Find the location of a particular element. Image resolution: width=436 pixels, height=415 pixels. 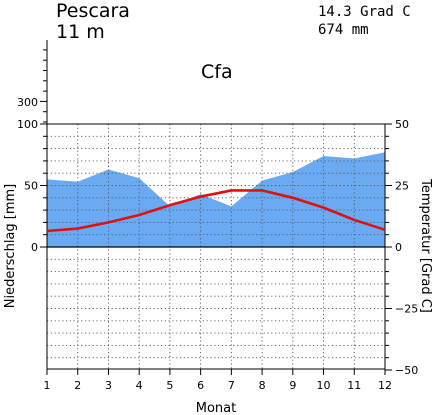

x-tick-label: 9 is located at coordinates (292, 385).